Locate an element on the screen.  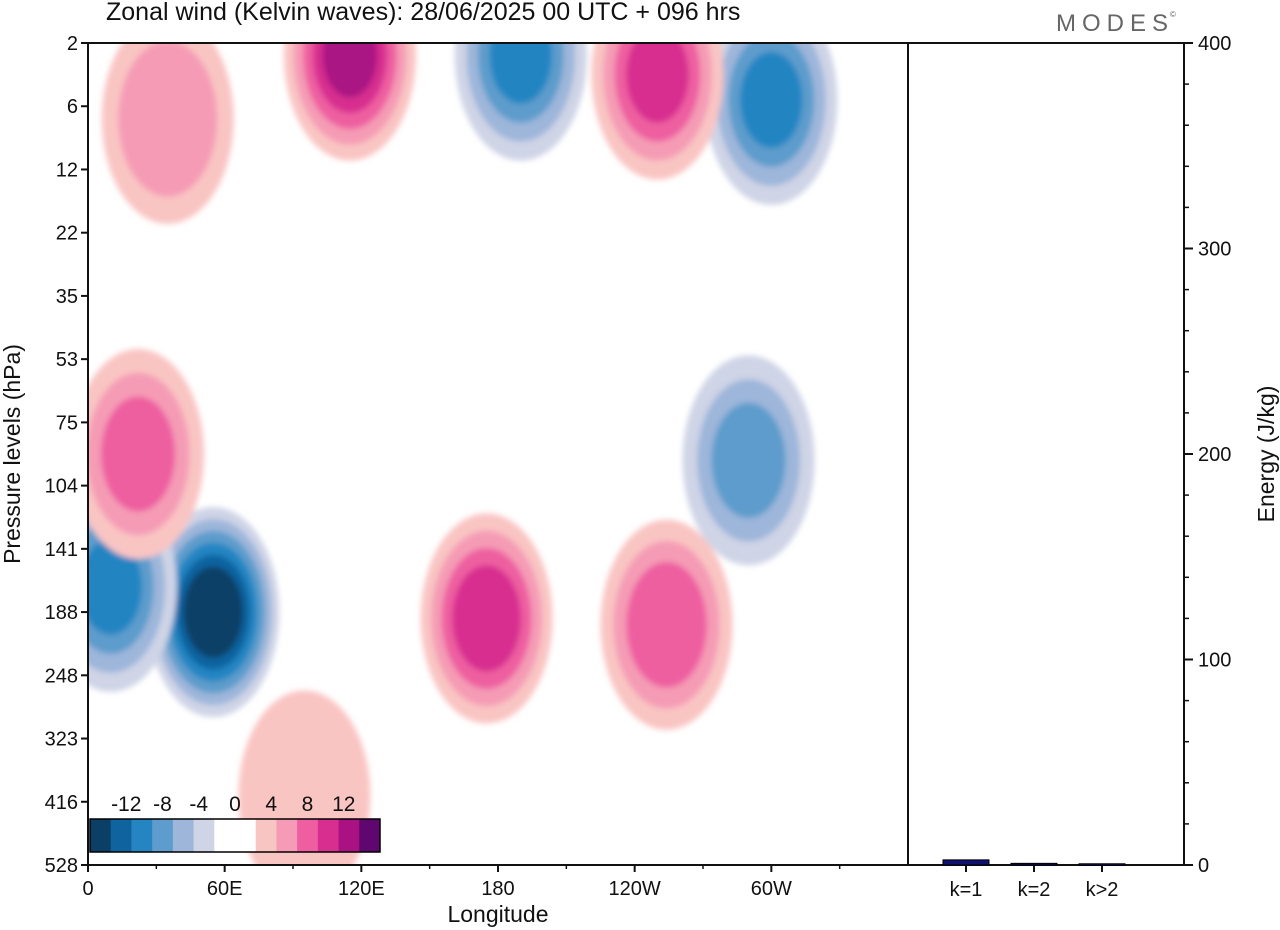
colorbar-label: 8 is located at coordinates (308, 804).